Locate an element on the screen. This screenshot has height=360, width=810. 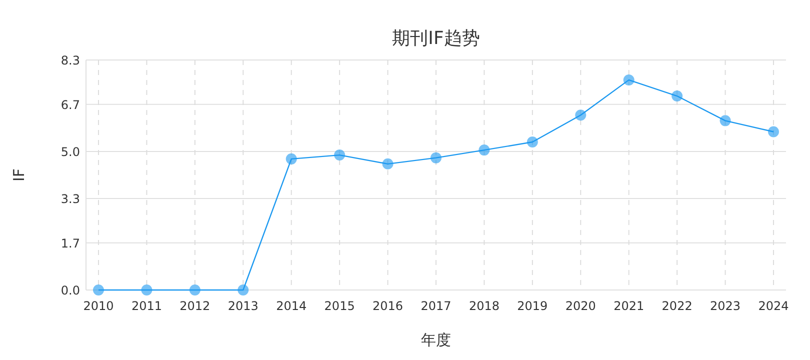
y-tick-label: 5.0 is located at coordinates (70, 151).